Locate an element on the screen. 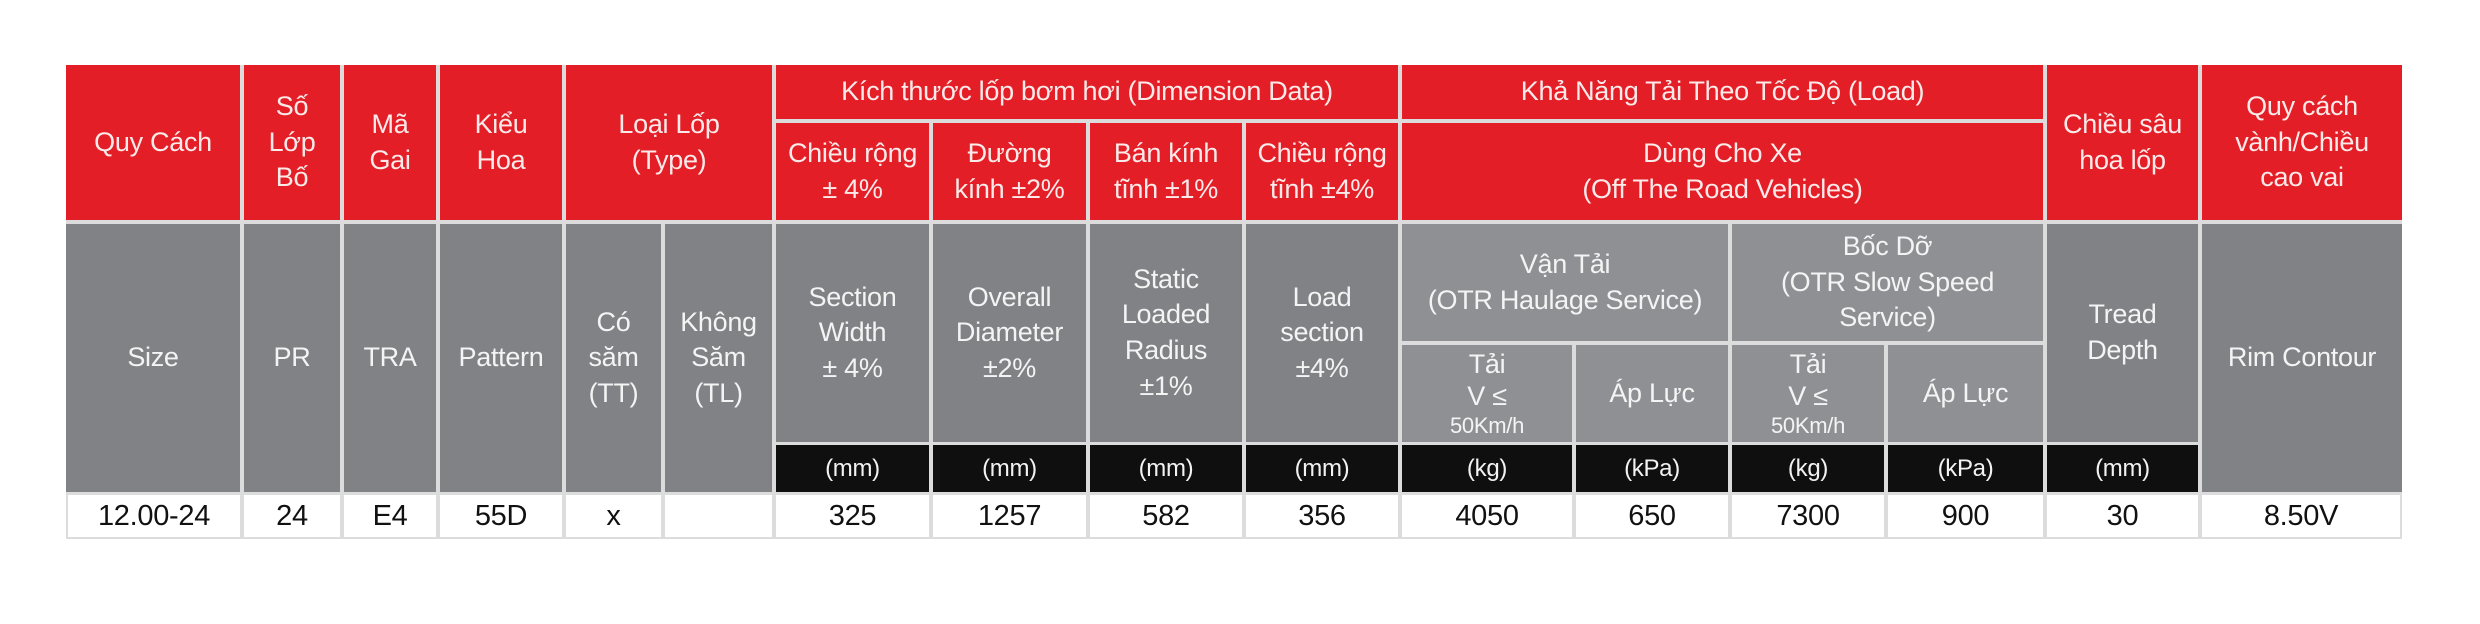 The image size is (2480, 624). header-text: ±4% is located at coordinates (1322, 367).